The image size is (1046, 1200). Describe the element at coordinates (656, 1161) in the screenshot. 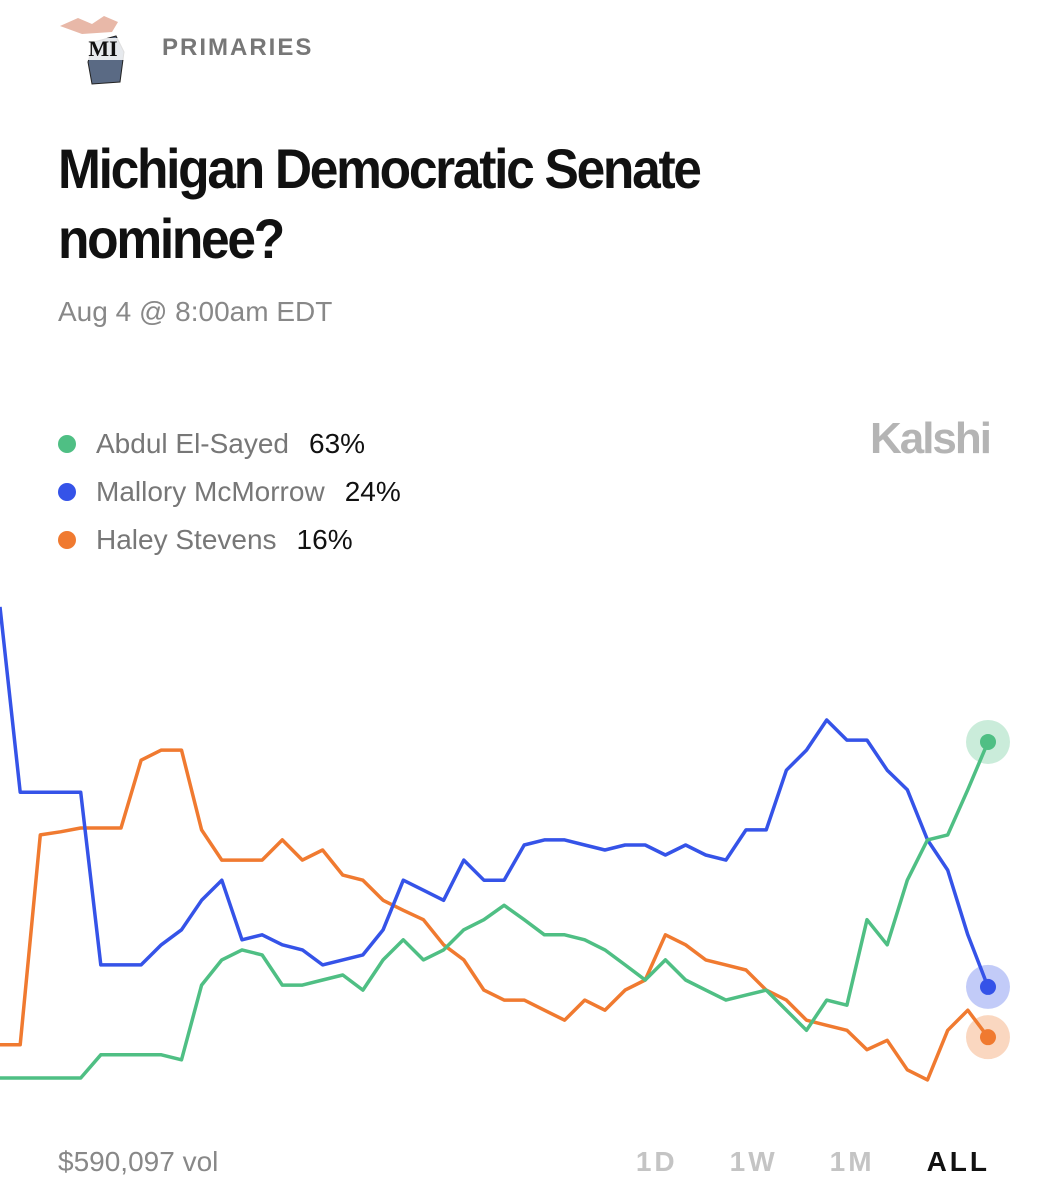

I see `range-button: 1D` at that location.